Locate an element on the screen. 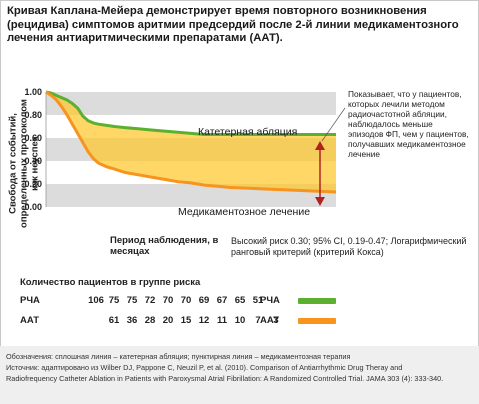  risk-value: 3 is located at coordinates (276, 320).